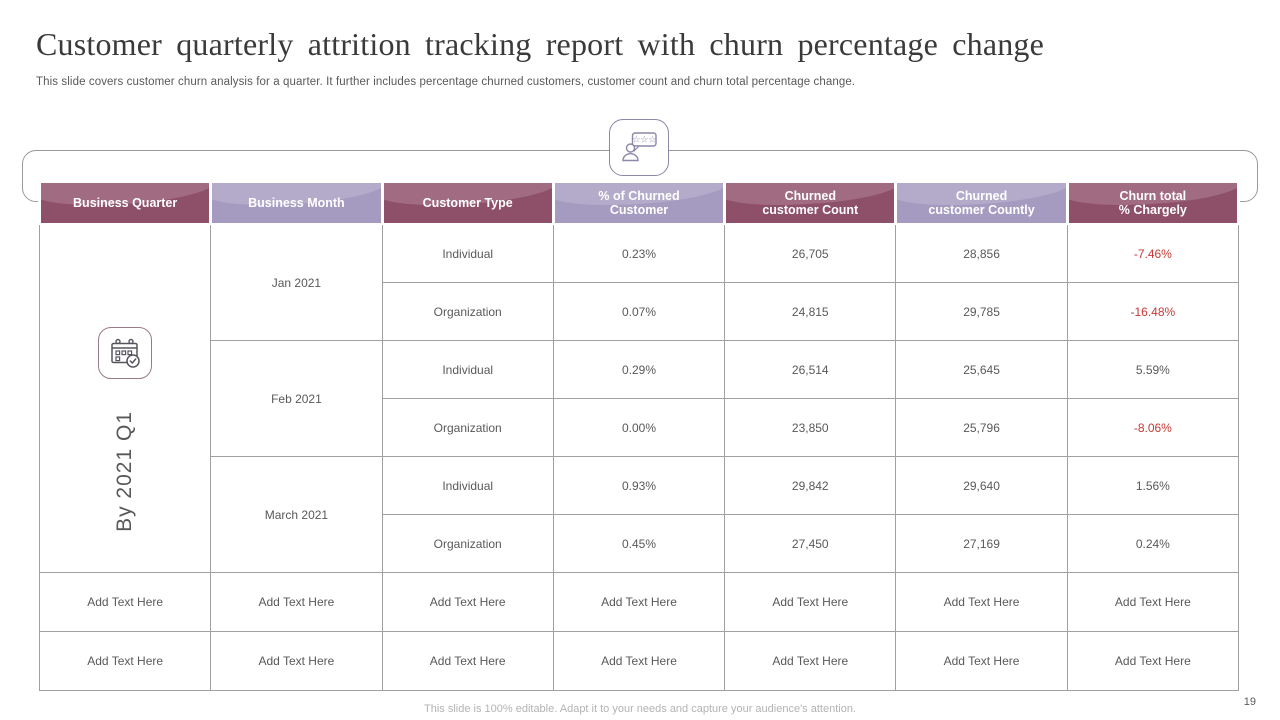 This screenshot has width=1280, height=720. Describe the element at coordinates (125, 398) in the screenshot. I see `quarter-cell: By 2021 Q1` at that location.